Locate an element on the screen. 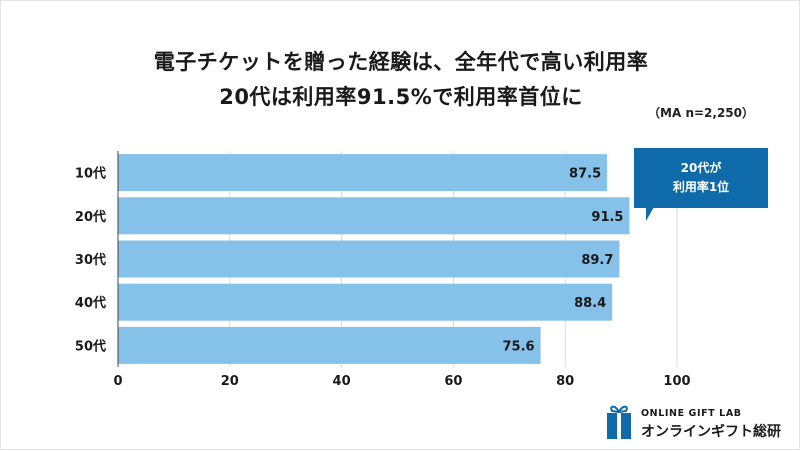  value-label: 75.6 is located at coordinates (519, 346).